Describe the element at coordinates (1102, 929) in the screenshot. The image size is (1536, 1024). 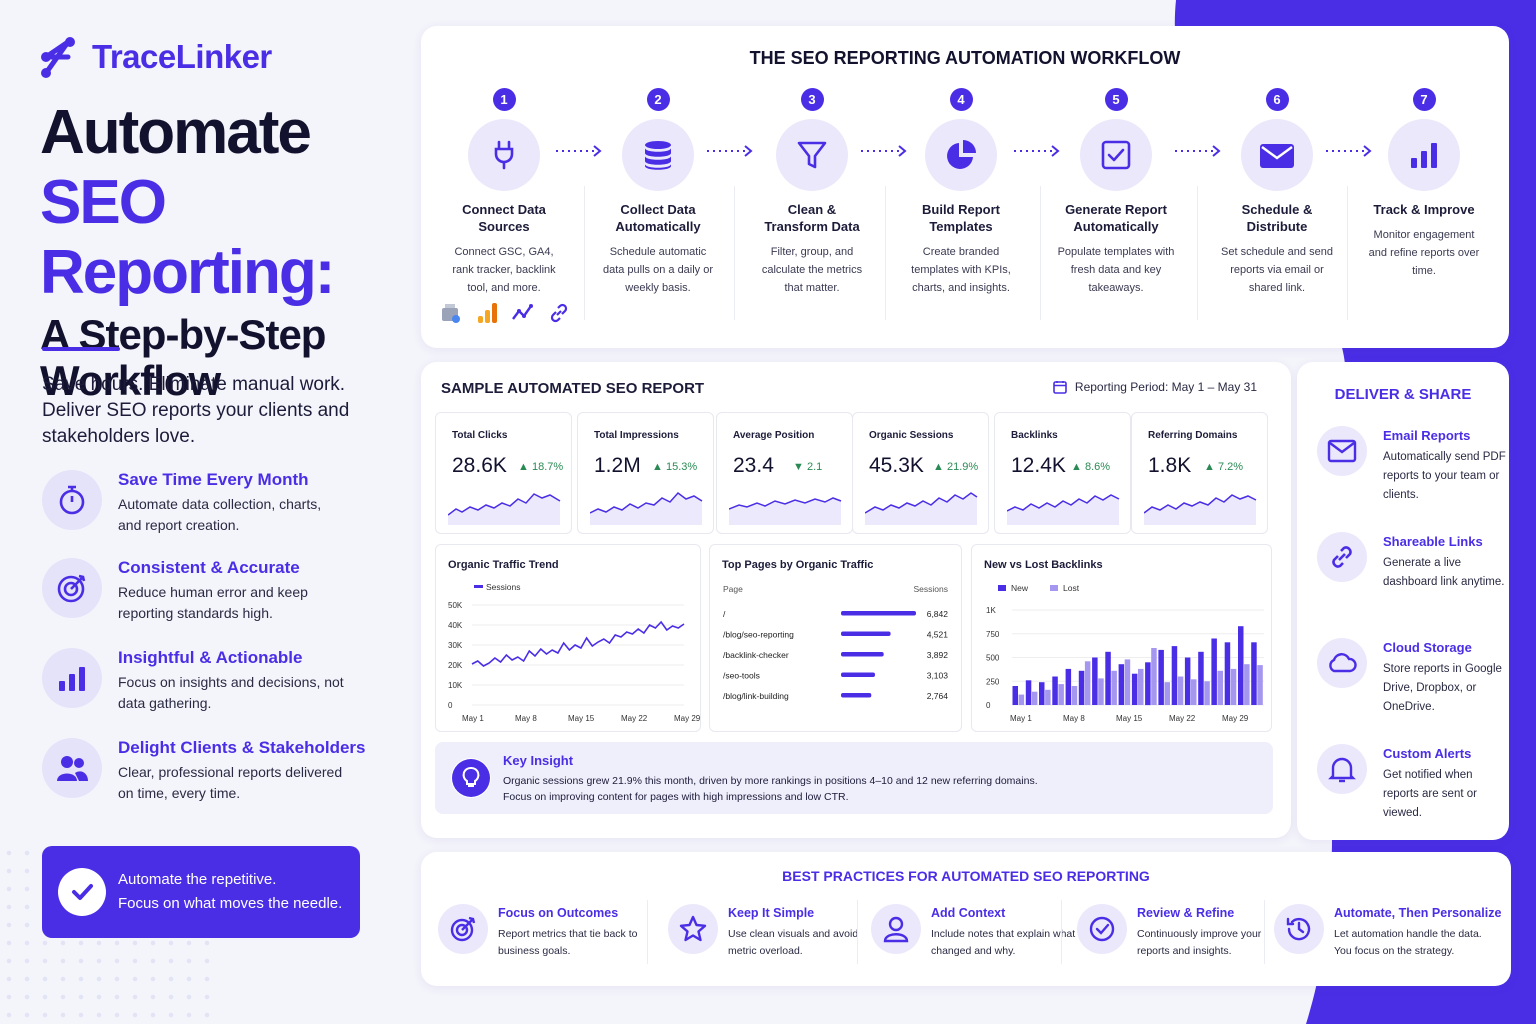
I see `check-badge-icon` at that location.